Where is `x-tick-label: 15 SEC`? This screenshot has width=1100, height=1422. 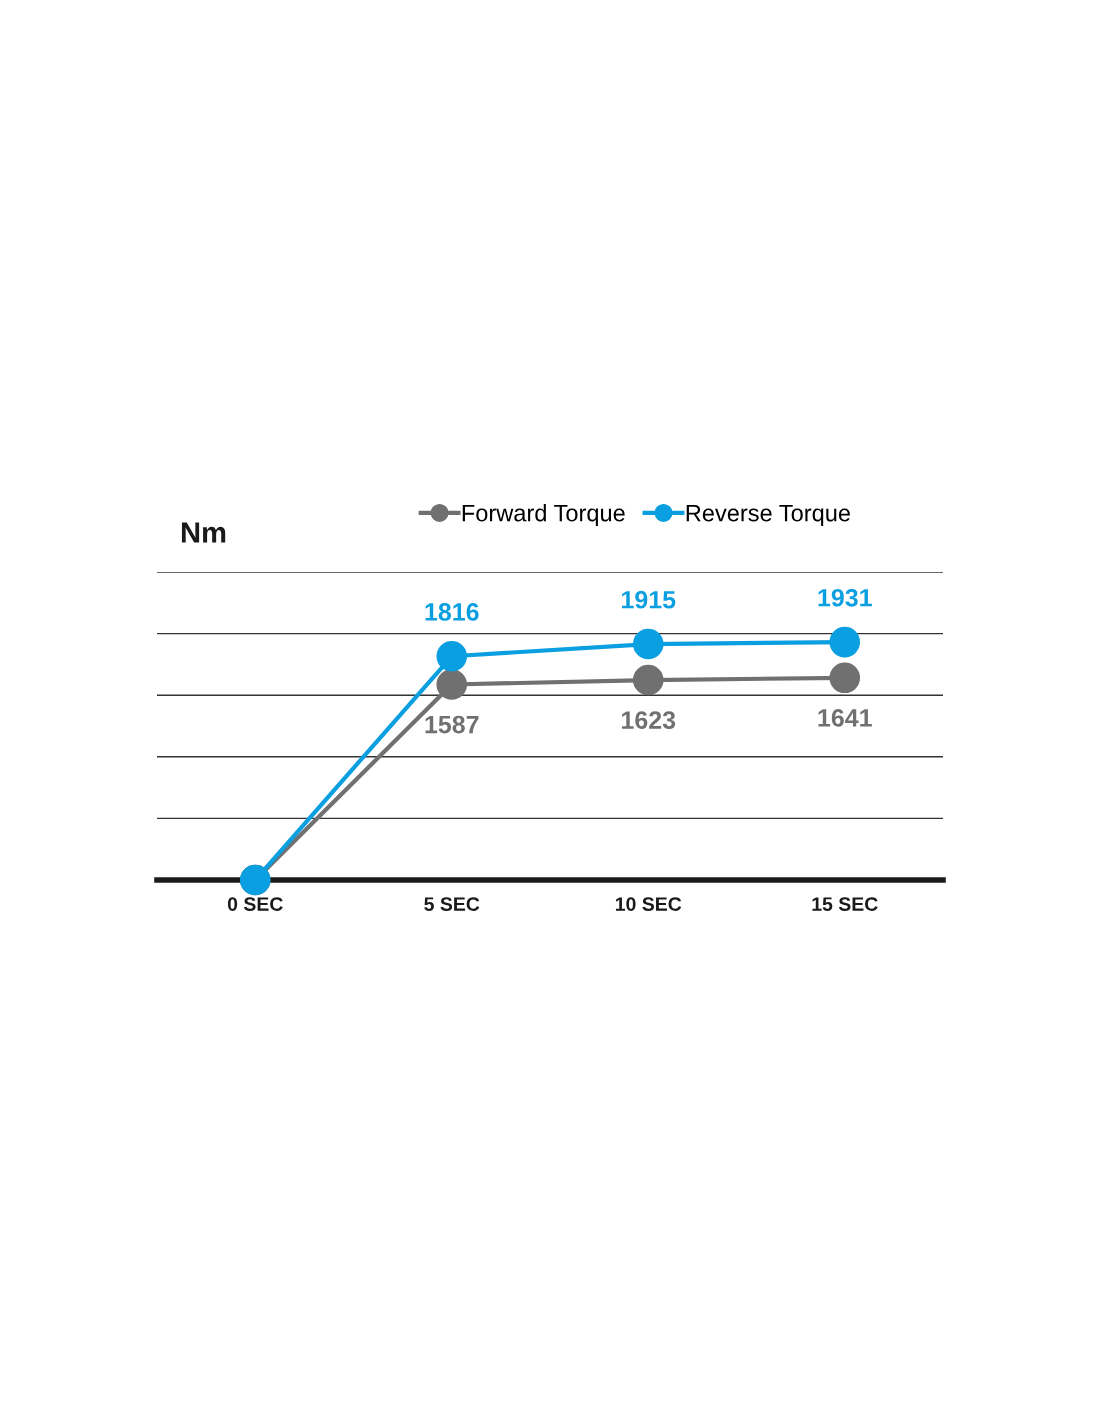
x-tick-label: 15 SEC is located at coordinates (845, 904).